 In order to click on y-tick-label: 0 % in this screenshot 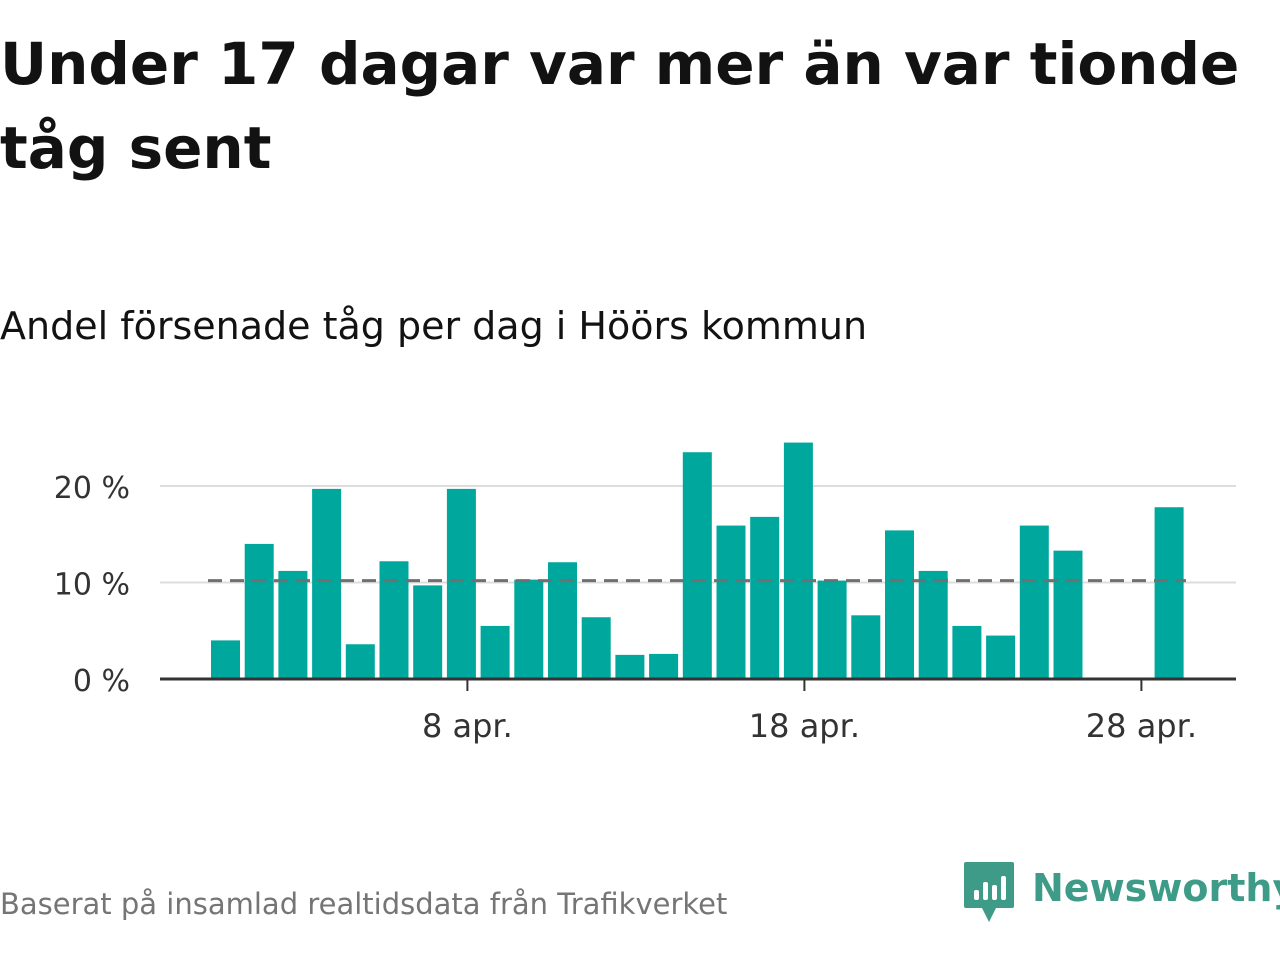, I will do `click(101, 681)`.